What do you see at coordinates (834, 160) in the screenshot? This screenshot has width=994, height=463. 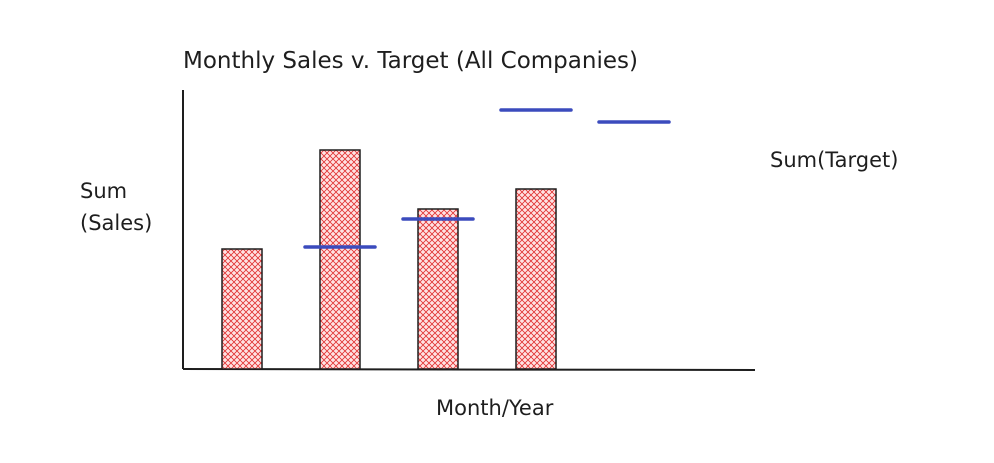 I see `legend-entry: Sum(Target)` at bounding box center [834, 160].